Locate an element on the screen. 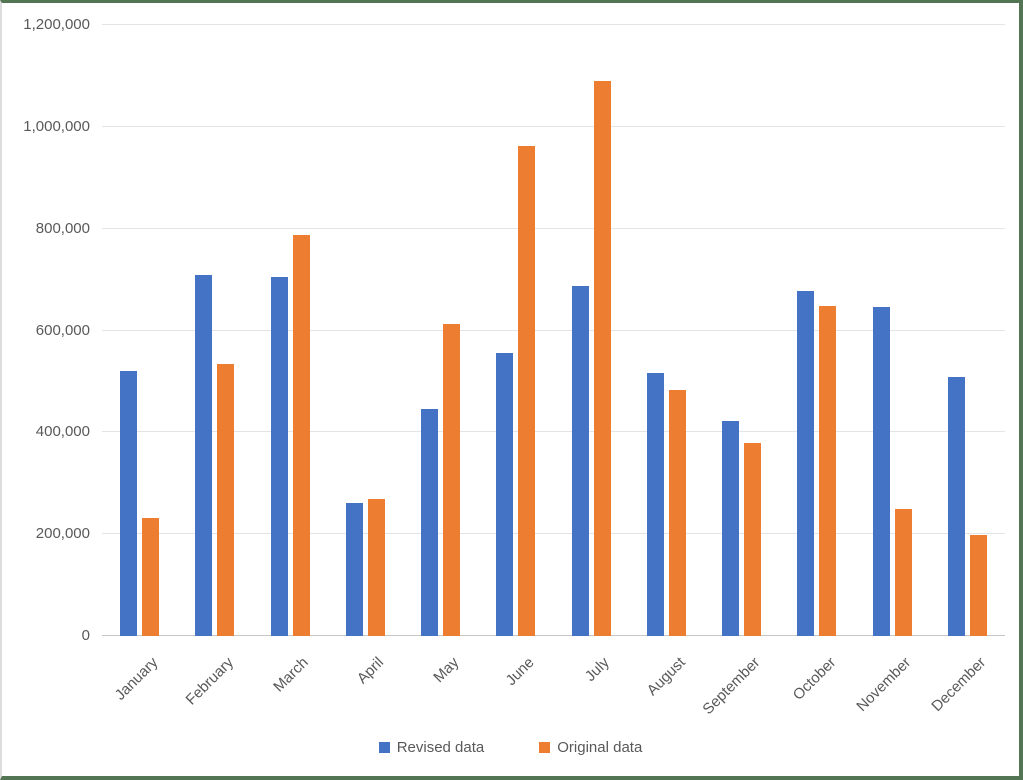 The image size is (1023, 780). bar-group-december is located at coordinates (967, 330).